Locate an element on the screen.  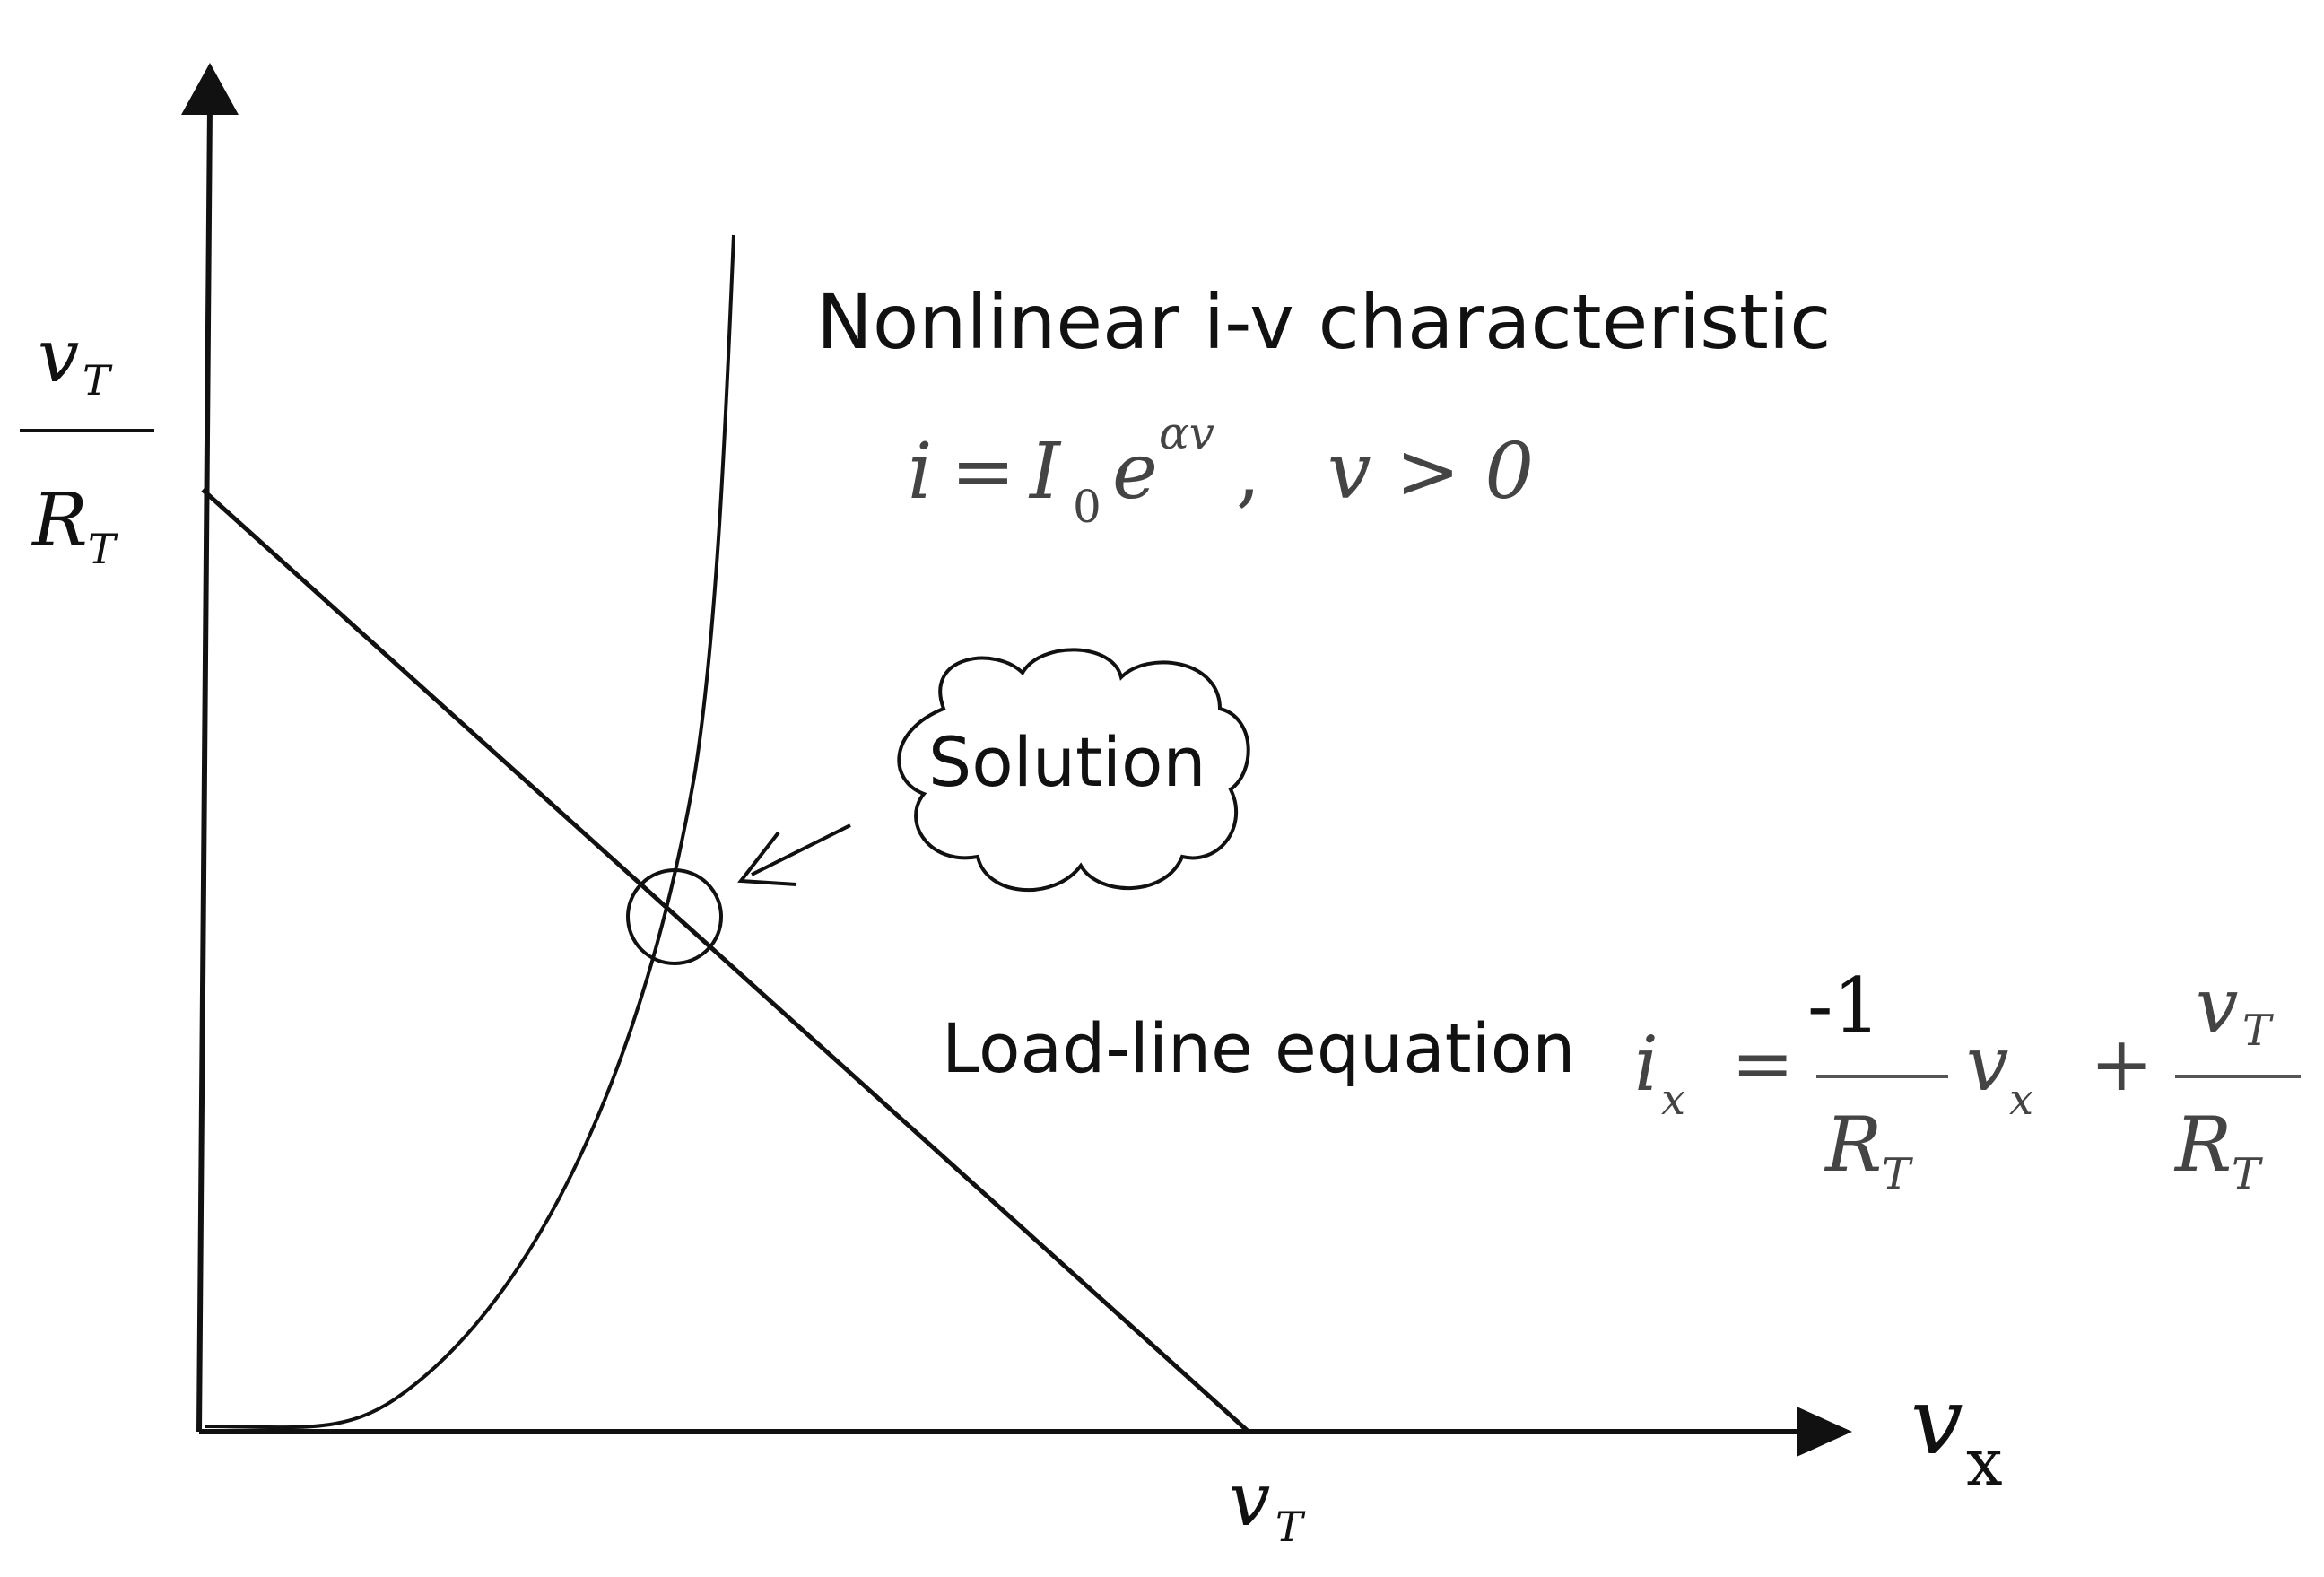
load-equals: = is located at coordinates (1762, 1064).